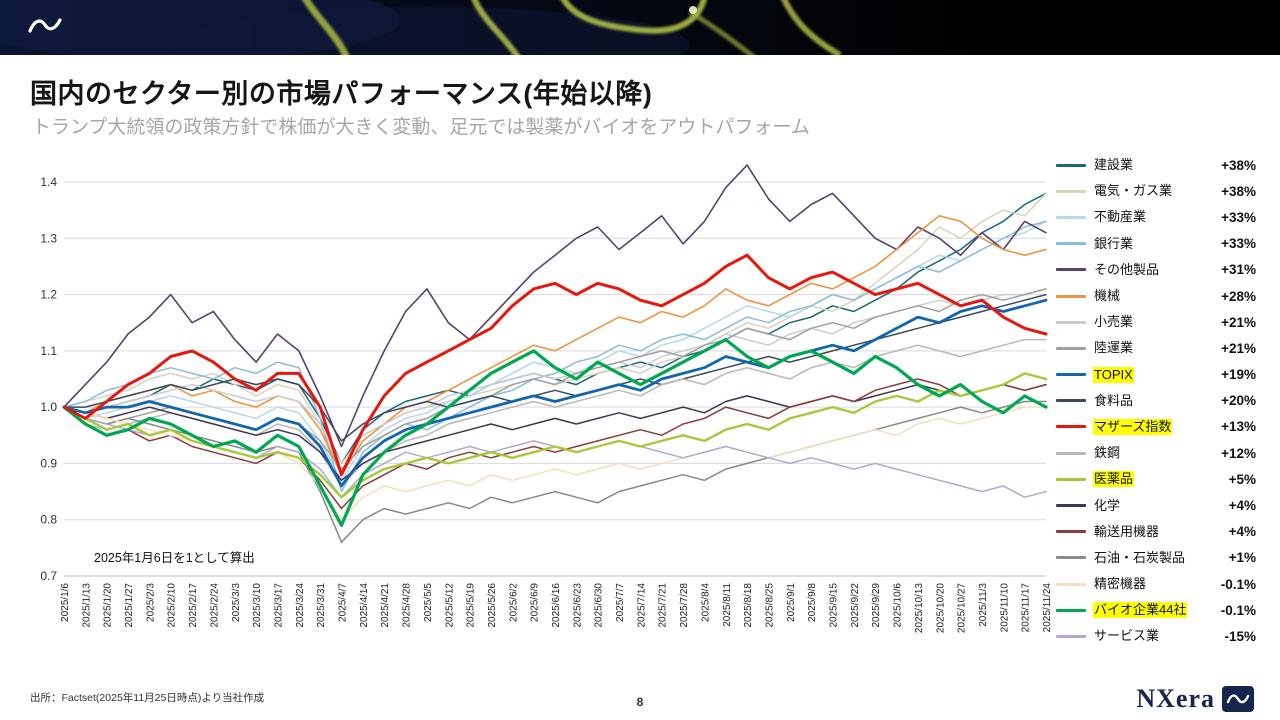 The height and width of the screenshot is (720, 1280). I want to click on x-axis-label: 2025/5/12, so click(449, 605).